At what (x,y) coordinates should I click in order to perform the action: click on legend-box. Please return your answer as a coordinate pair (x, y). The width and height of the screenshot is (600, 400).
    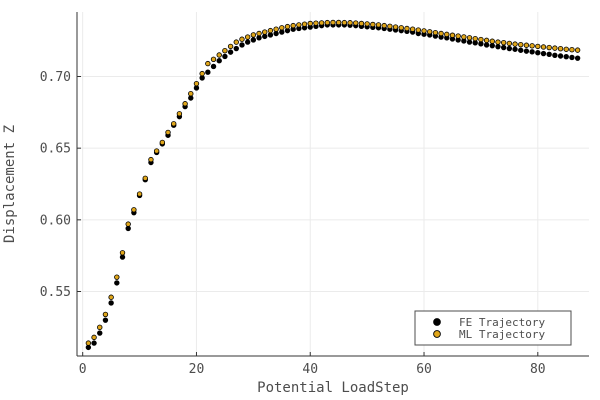
    Looking at the image, I should click on (493, 328).